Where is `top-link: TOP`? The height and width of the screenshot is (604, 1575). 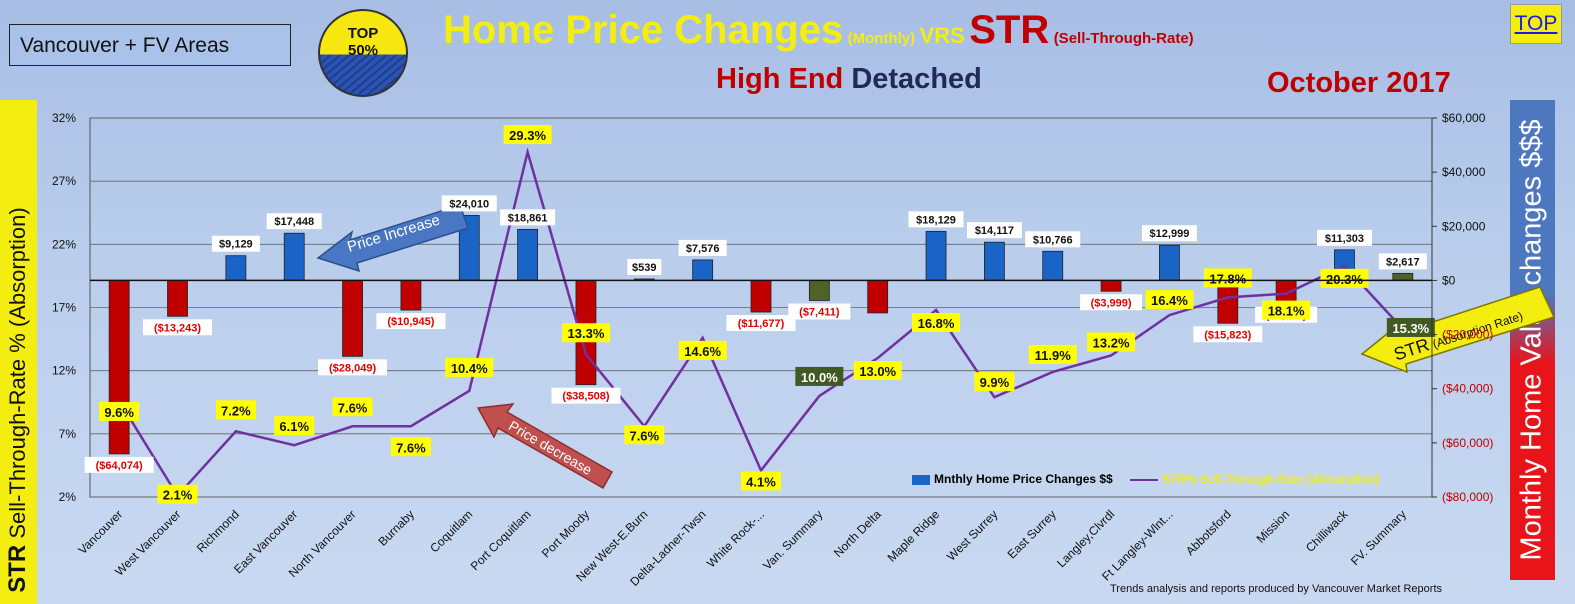
top-link: TOP is located at coordinates (1536, 24).